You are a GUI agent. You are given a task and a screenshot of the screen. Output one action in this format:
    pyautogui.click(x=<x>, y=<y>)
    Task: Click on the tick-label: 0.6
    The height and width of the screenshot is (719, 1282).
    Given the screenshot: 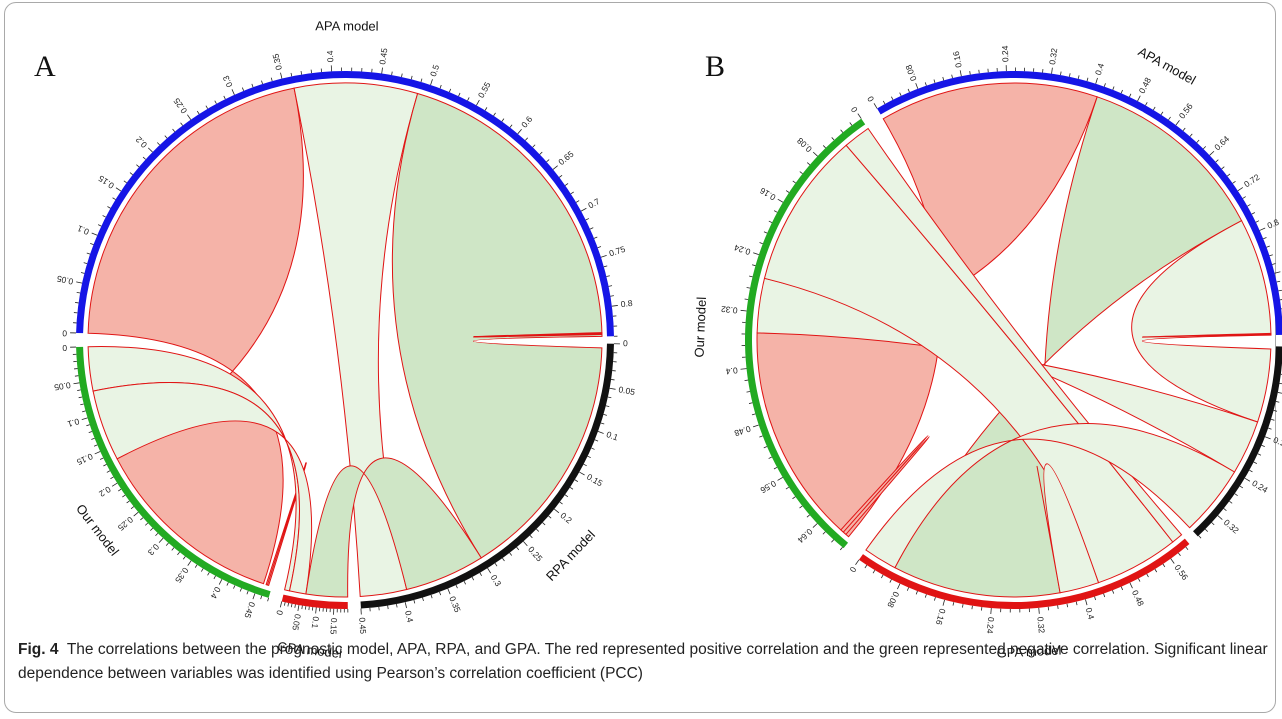 What is the action you would take?
    pyautogui.click(x=526, y=122)
    